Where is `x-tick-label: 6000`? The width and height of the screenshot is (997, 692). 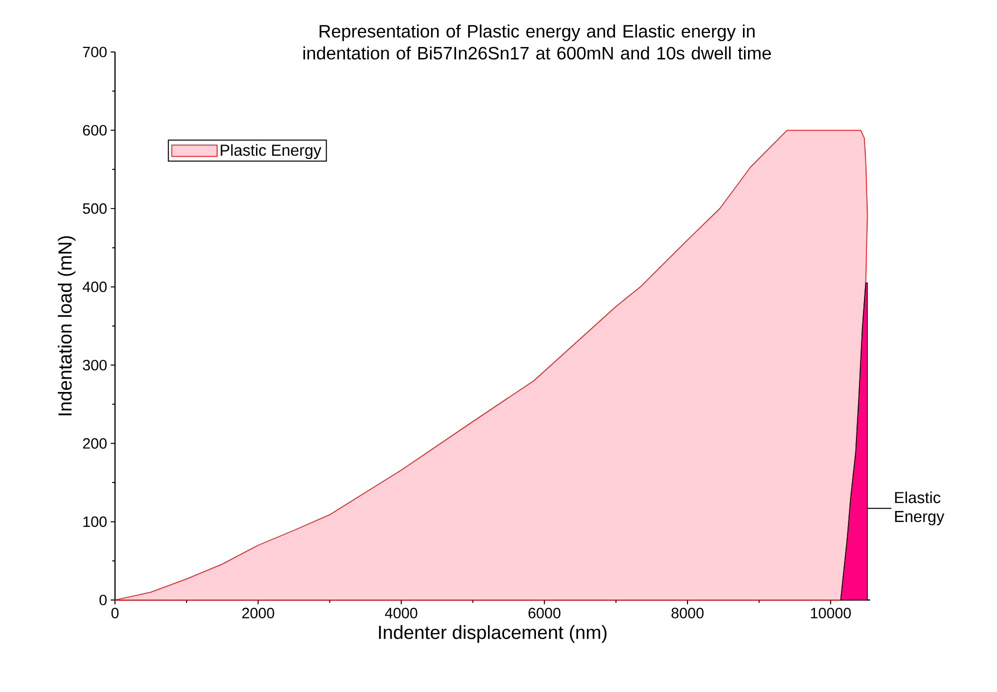
x-tick-label: 6000 is located at coordinates (544, 613).